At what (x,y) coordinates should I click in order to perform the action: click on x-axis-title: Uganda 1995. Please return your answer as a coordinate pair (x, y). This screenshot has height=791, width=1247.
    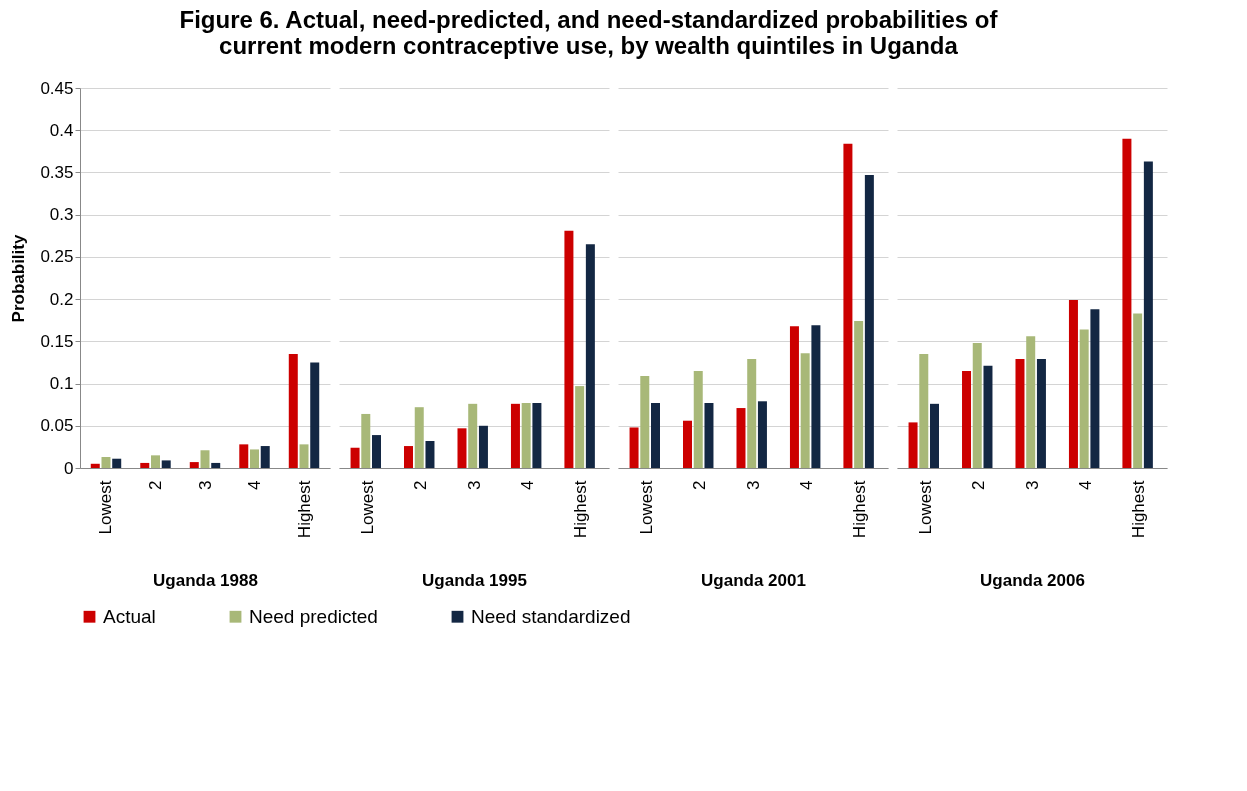
    Looking at the image, I should click on (474, 581).